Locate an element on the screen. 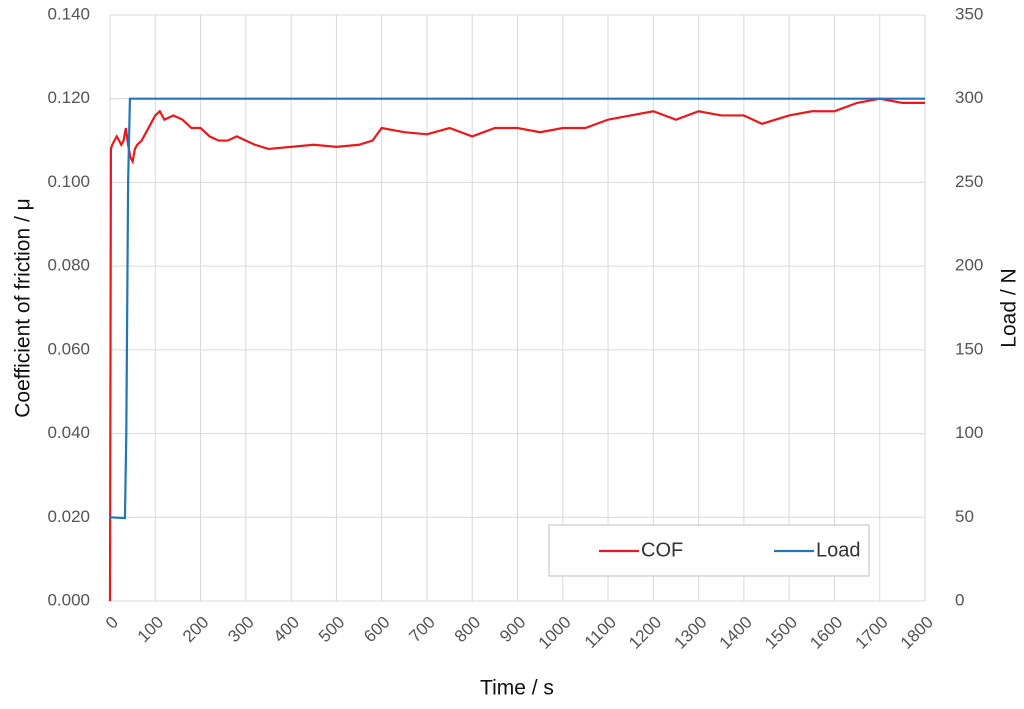 The width and height of the screenshot is (1024, 709). x-tick-label: 300 is located at coordinates (240, 629).